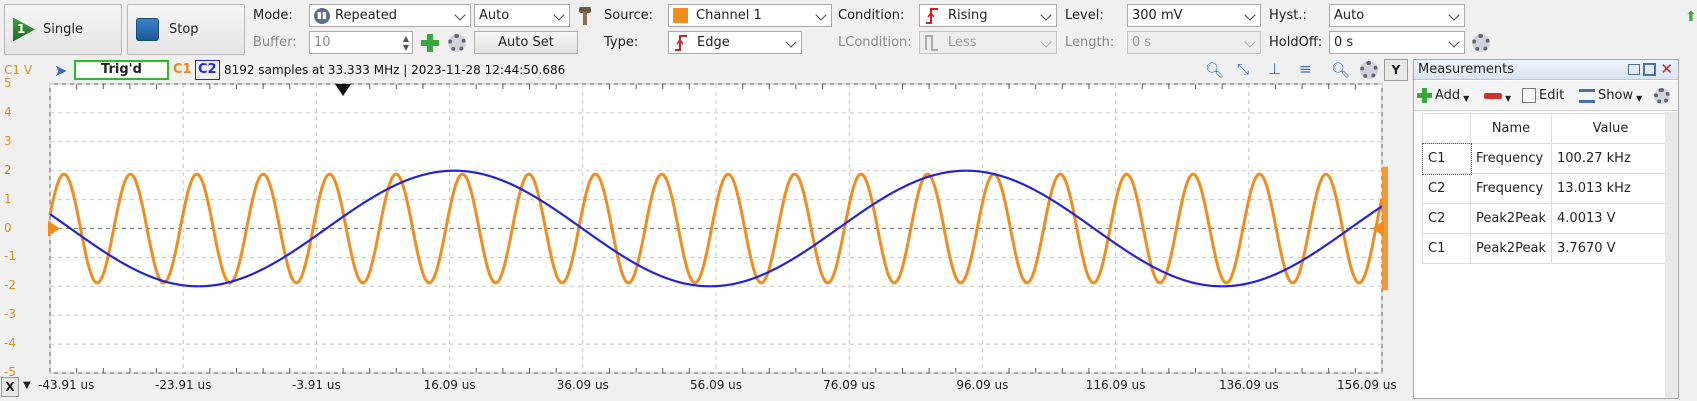 The height and width of the screenshot is (401, 1697). What do you see at coordinates (1090, 42) in the screenshot?
I see `length-label: Length:` at bounding box center [1090, 42].